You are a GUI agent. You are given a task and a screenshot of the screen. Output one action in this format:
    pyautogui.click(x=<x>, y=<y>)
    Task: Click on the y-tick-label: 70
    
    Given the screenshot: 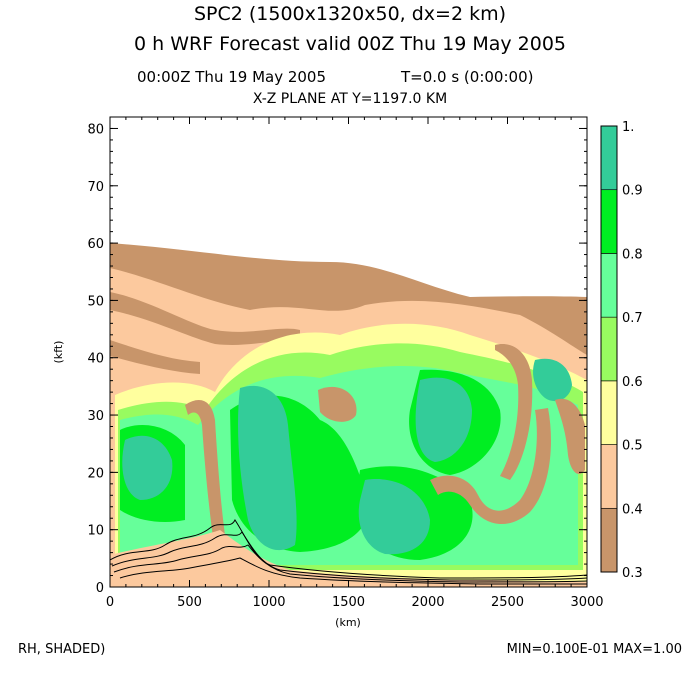 What is the action you would take?
    pyautogui.click(x=95, y=187)
    